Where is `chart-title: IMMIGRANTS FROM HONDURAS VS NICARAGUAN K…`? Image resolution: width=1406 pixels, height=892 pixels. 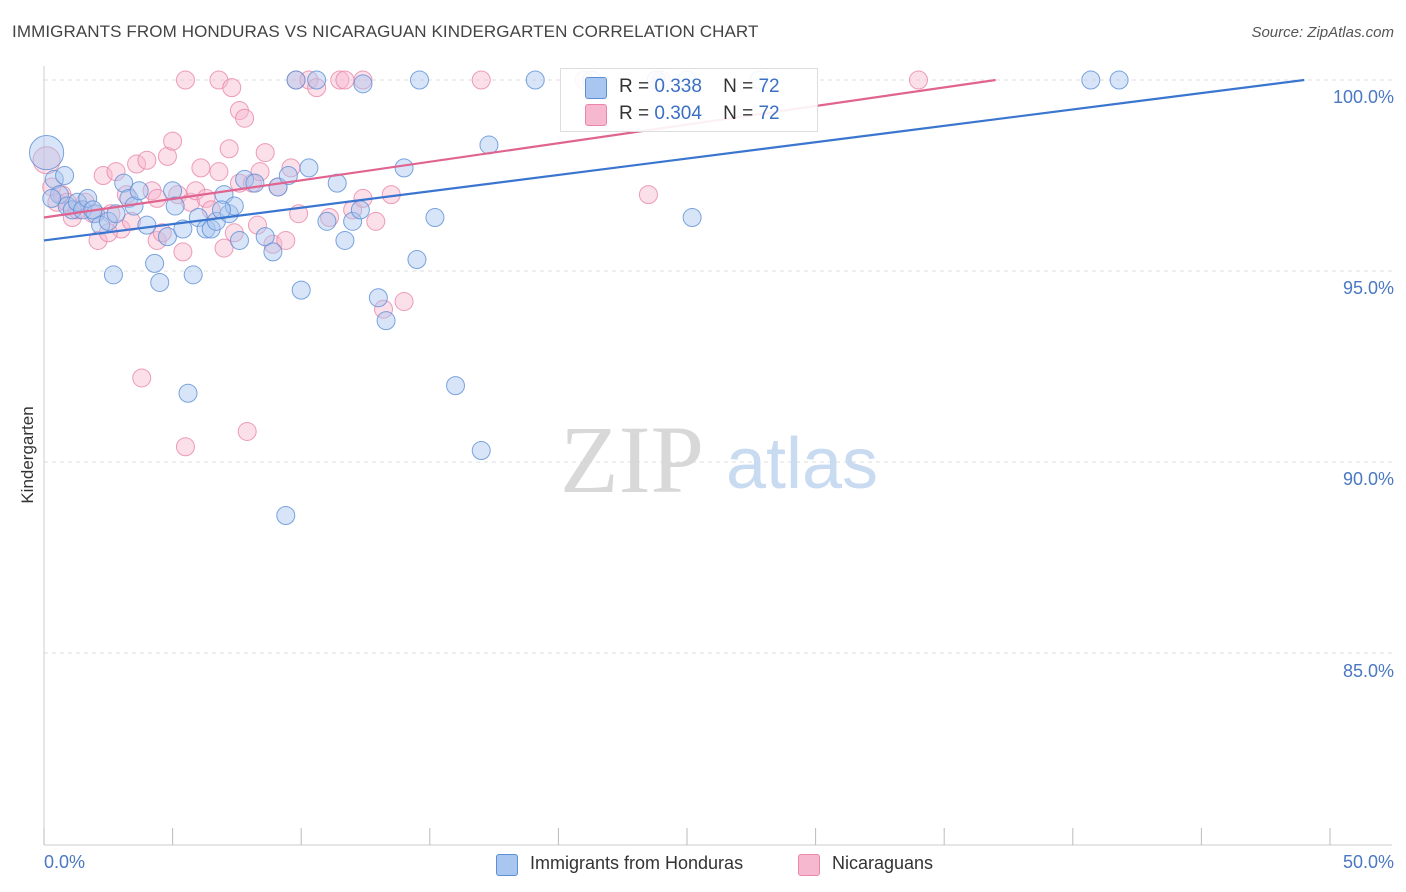
chart-title: IMMIGRANTS FROM HONDURAS VS NICARAGUAN K… is located at coordinates (385, 31).